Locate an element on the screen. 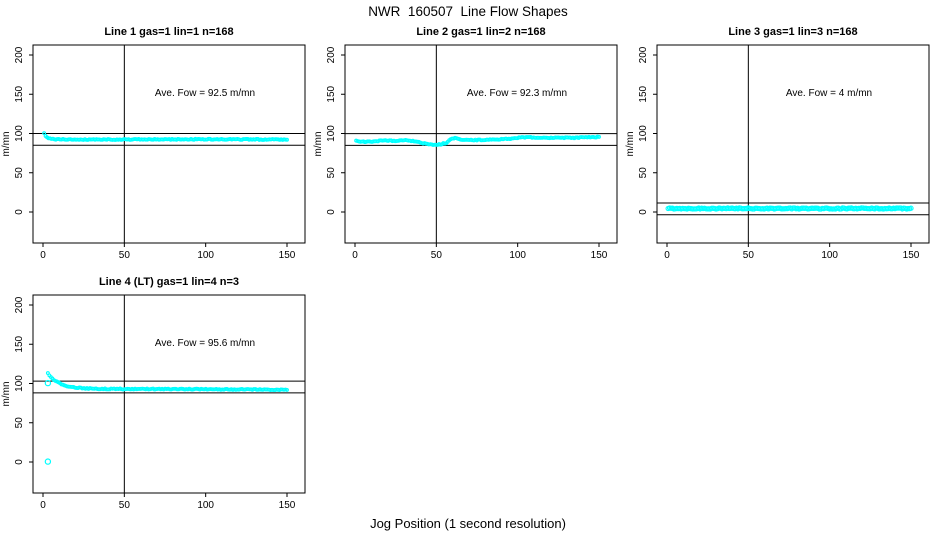  x-axis-label: Jog Position (1 second resolution) is located at coordinates (468, 523).